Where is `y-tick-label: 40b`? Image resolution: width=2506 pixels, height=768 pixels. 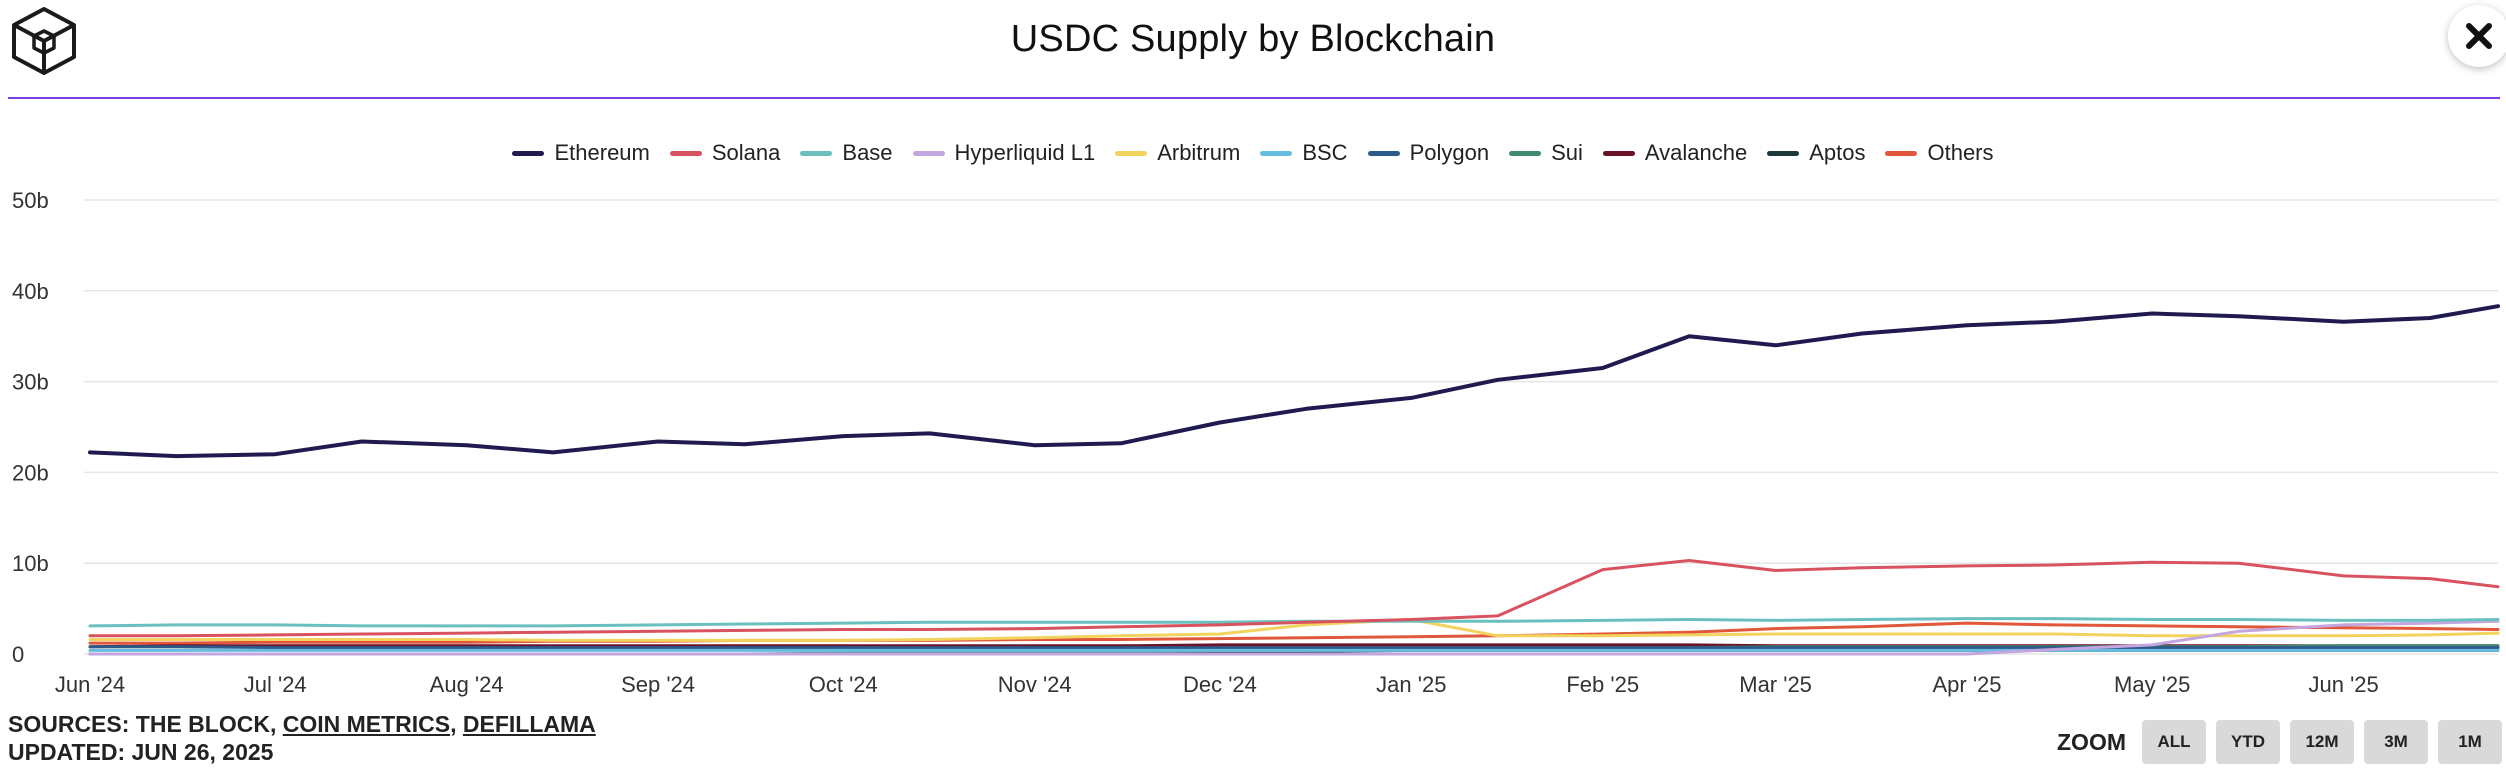
y-tick-label: 40b is located at coordinates (30, 291).